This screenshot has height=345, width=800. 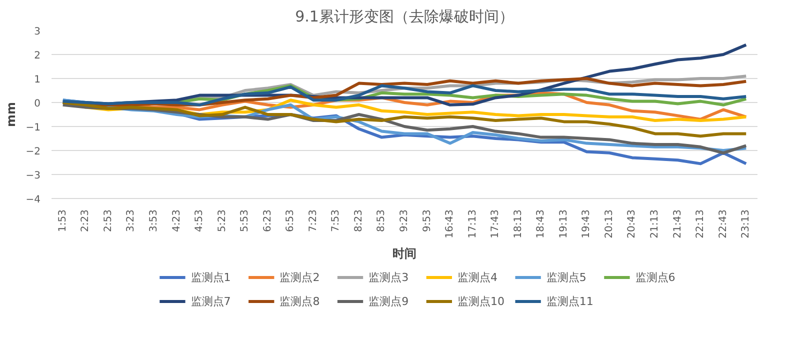 I want to click on x-tick-label: 16:43, so click(x=450, y=223).